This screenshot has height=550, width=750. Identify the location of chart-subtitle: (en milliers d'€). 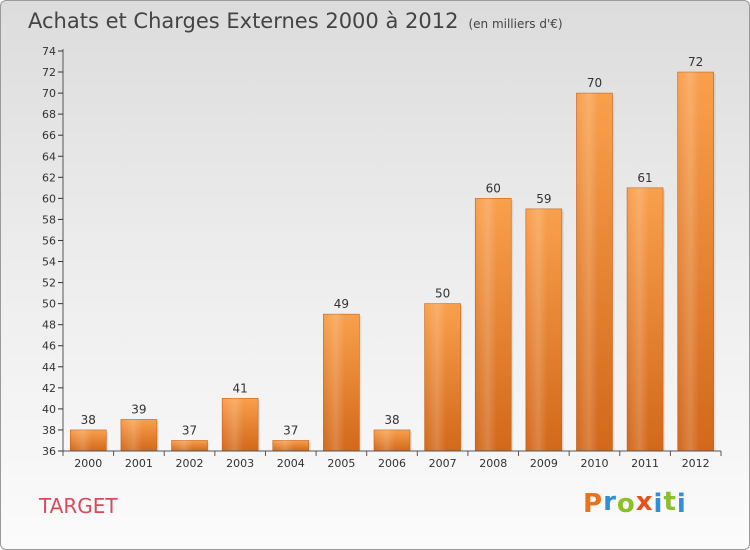
(515, 24).